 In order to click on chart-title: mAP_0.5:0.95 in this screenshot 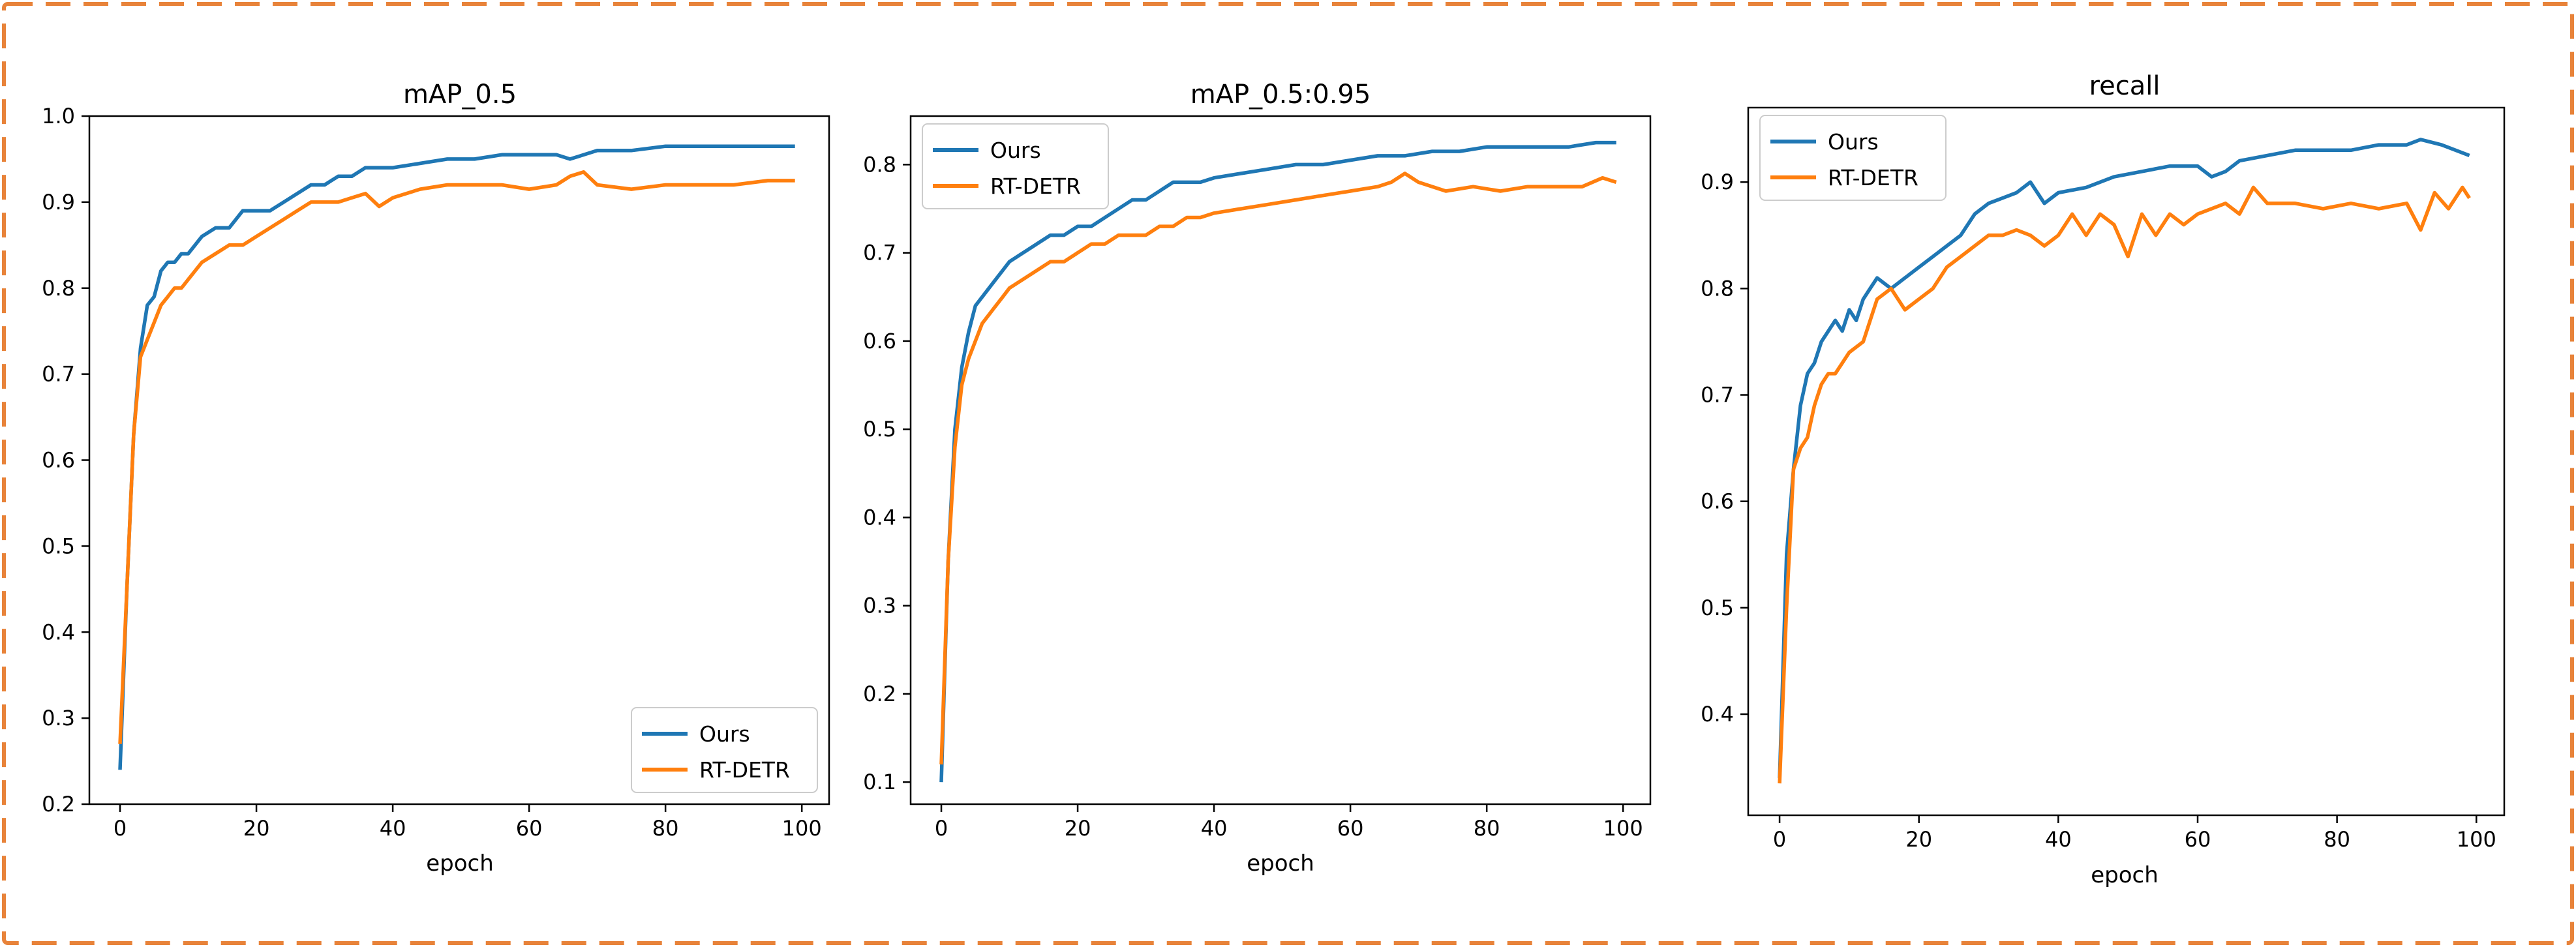, I will do `click(1280, 95)`.